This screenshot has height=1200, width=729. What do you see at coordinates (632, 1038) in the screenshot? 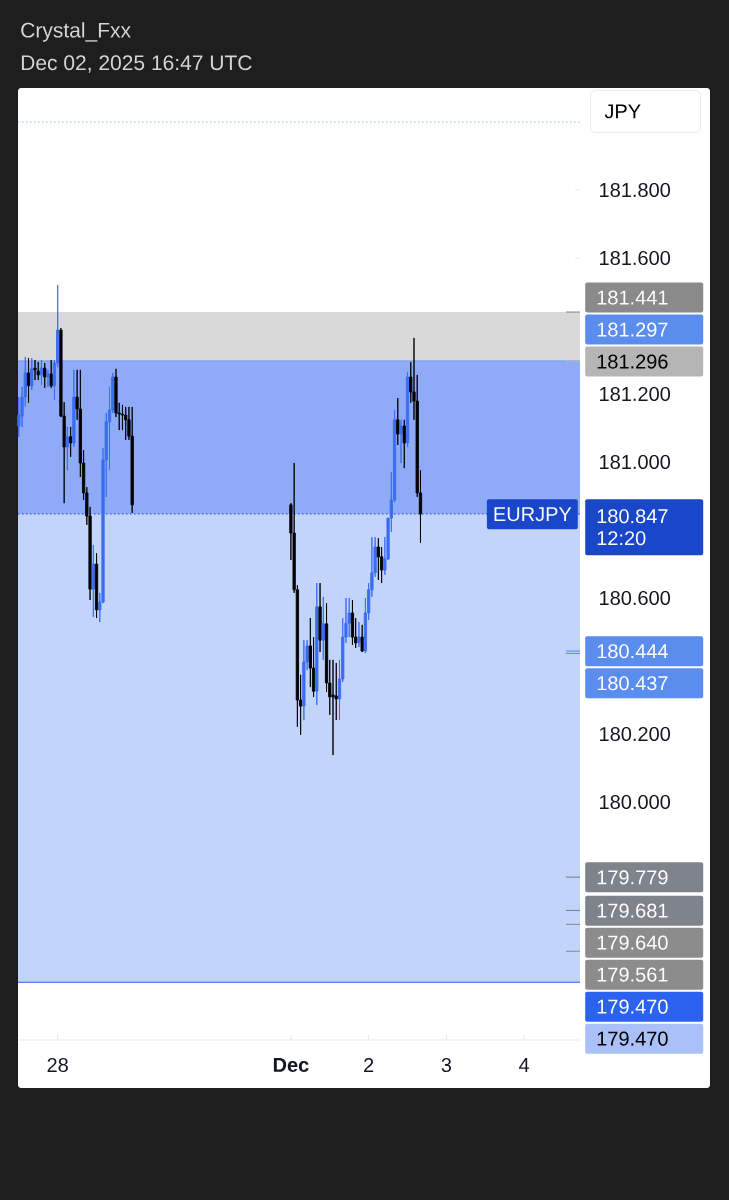
I see `text: 179.470` at bounding box center [632, 1038].